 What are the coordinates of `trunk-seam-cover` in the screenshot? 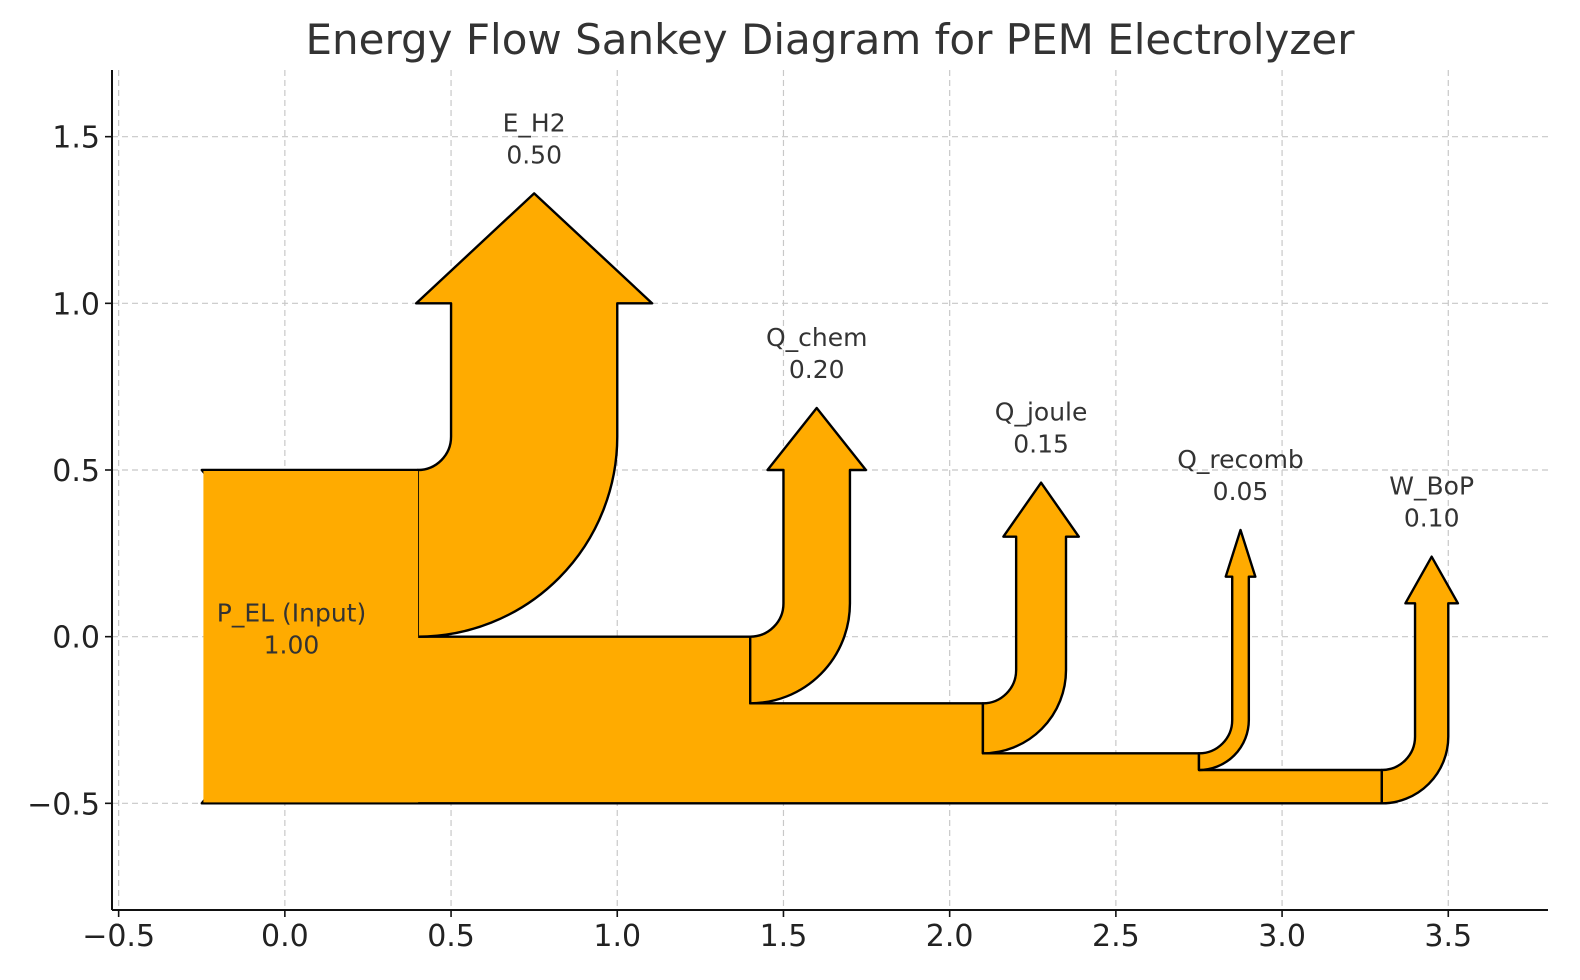 It's located at (311, 637).